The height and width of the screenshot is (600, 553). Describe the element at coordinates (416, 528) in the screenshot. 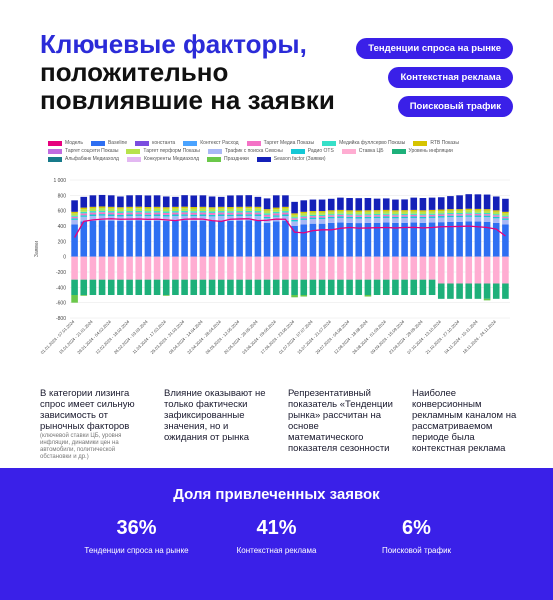

I see `stat-search-traffic-pct: 6%` at that location.